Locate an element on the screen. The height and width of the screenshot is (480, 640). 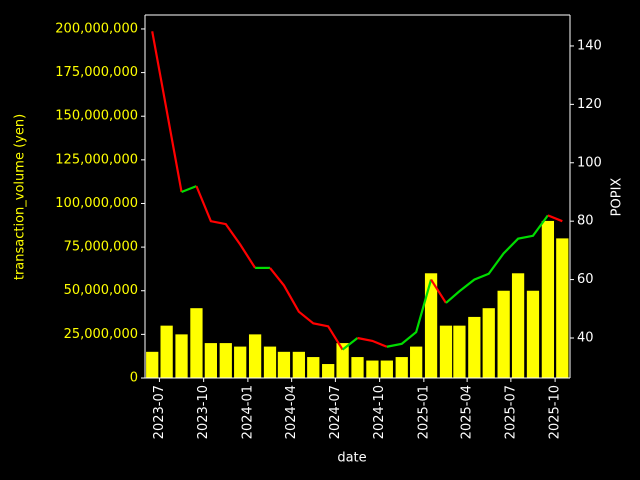
y-tick-label: 75,000,000 is located at coordinates (101, 247).